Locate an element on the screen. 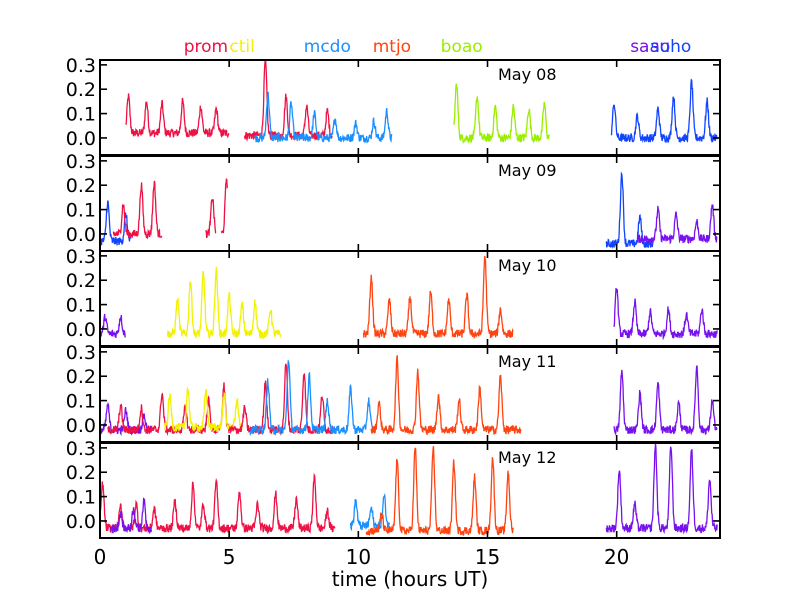 This screenshot has width=800, height=604. x-tick-label: 20 is located at coordinates (616, 557).